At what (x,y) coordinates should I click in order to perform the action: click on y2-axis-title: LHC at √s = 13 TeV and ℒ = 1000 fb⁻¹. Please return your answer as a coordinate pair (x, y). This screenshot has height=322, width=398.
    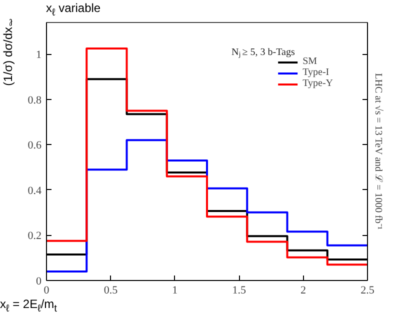
    Looking at the image, I should click on (378, 151).